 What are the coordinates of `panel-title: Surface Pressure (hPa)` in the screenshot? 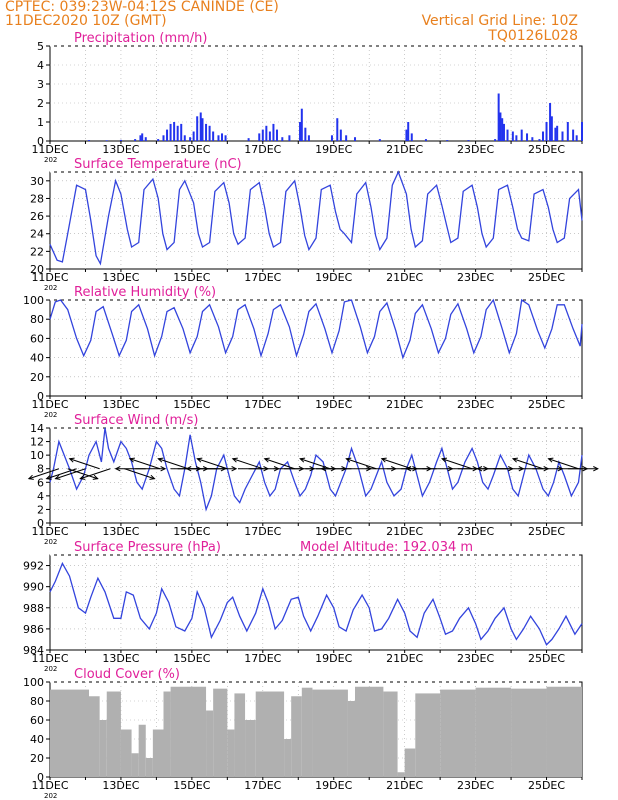 It's located at (147, 547).